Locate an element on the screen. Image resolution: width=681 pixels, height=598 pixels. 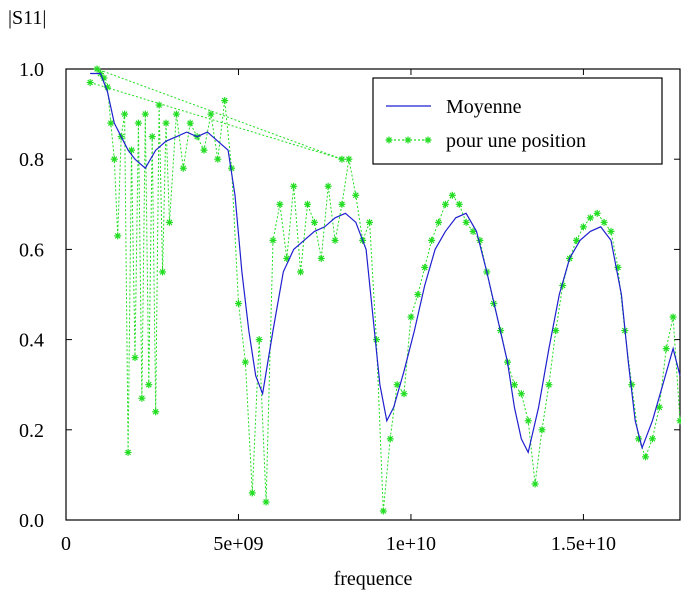
legend-markers is located at coordinates (408, 140).